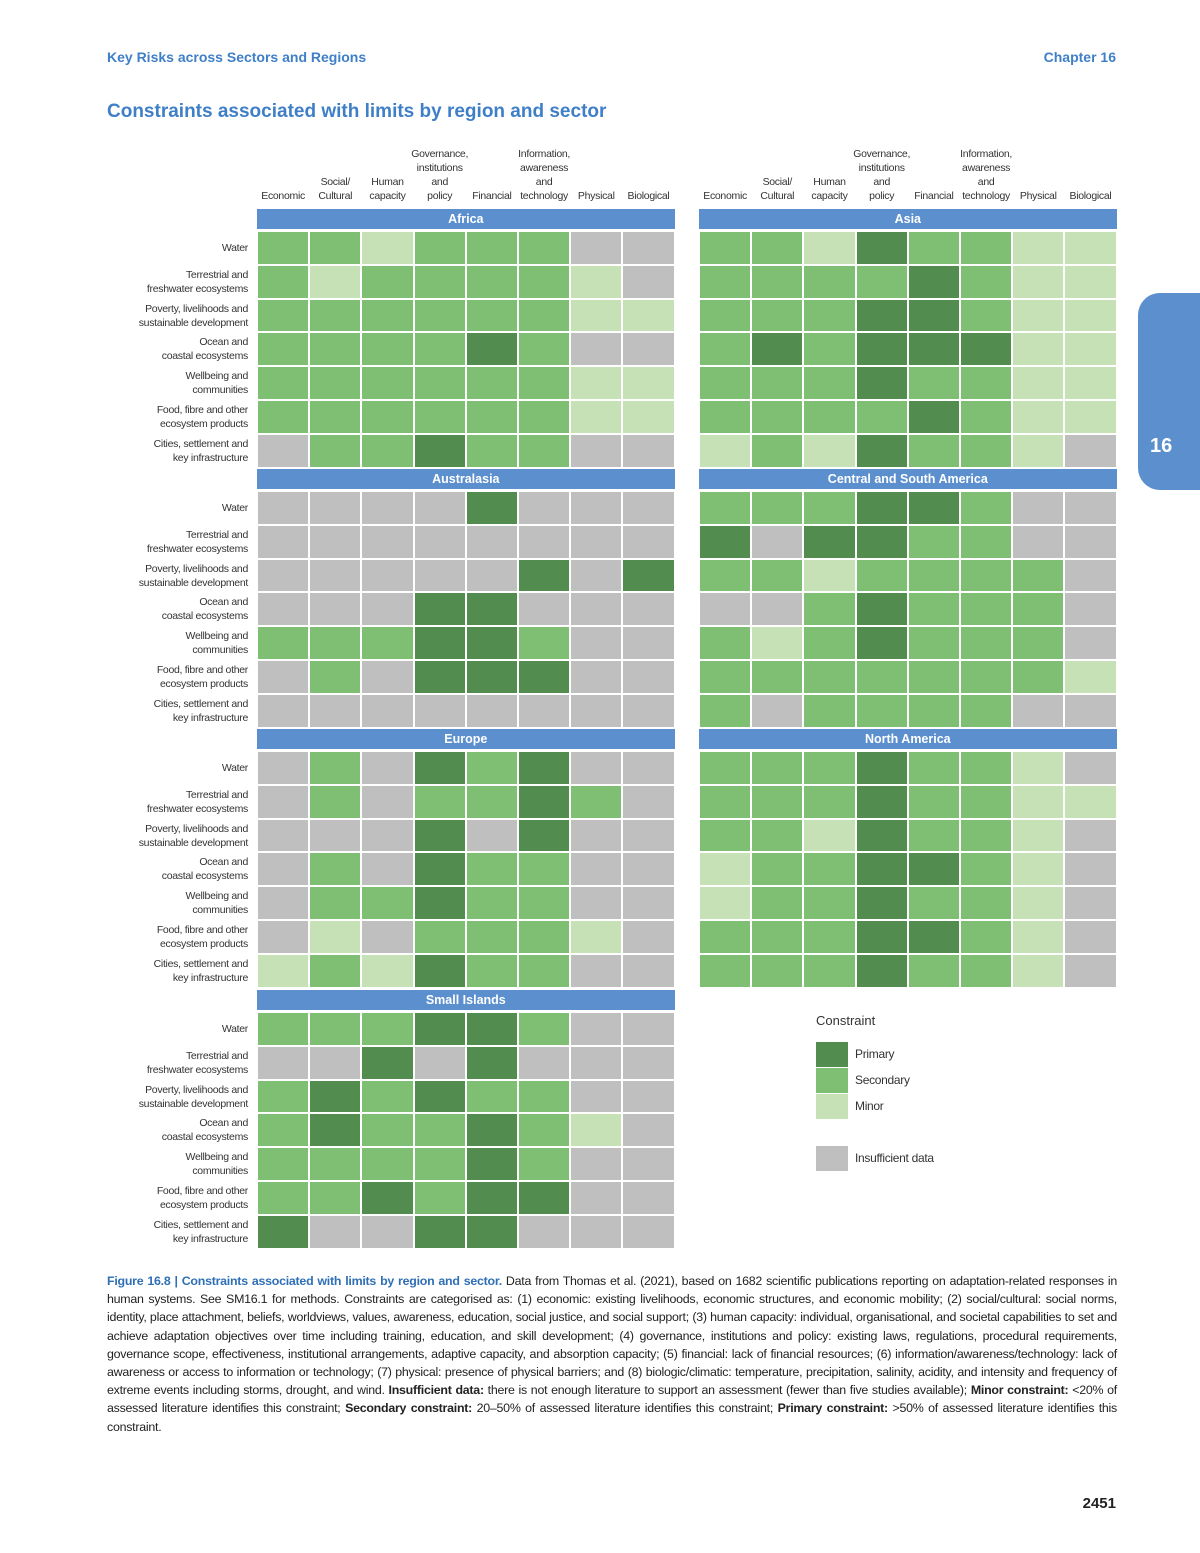 Image resolution: width=1200 pixels, height=1553 pixels. I want to click on row-label: Terrestrial and freshwater ecosystems, so click(197, 281).